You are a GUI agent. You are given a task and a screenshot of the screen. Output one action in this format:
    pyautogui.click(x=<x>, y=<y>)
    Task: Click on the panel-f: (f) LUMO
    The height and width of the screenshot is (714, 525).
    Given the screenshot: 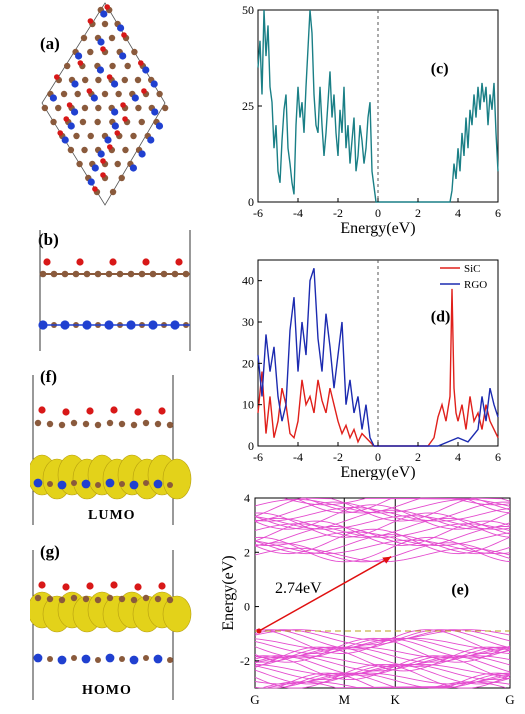 What is the action you would take?
    pyautogui.click(x=115, y=447)
    